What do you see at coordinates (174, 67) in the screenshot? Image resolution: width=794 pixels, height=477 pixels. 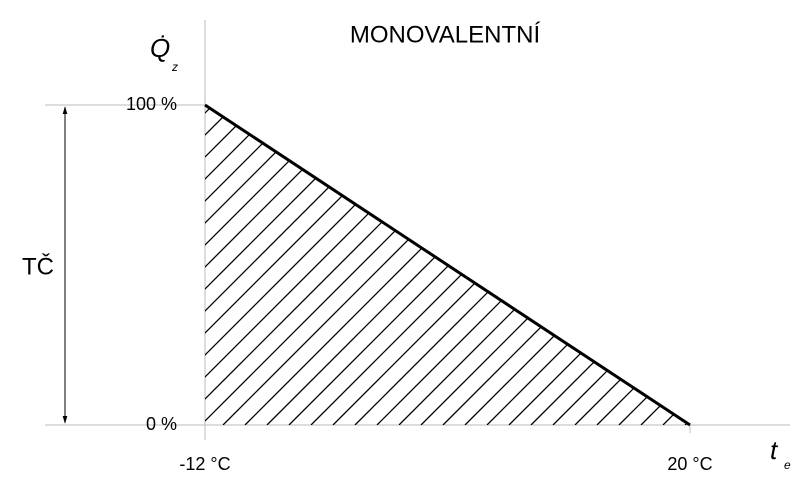 I see `y-axis-label-sub: z` at bounding box center [174, 67].